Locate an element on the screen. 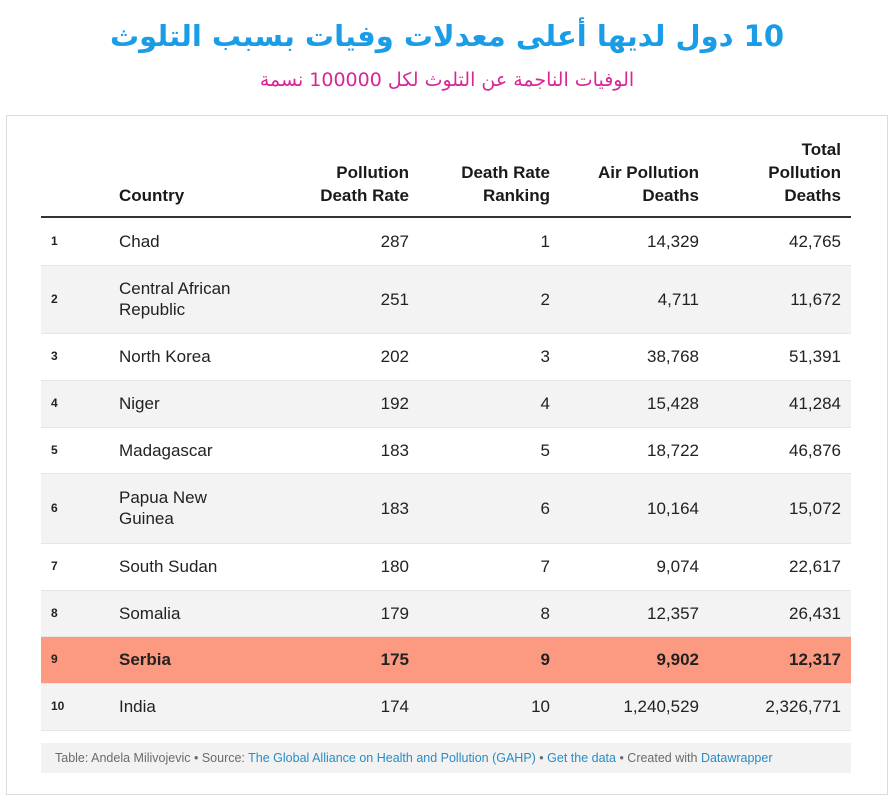  cell-pollution-death-rate: 179 is located at coordinates (354, 613).